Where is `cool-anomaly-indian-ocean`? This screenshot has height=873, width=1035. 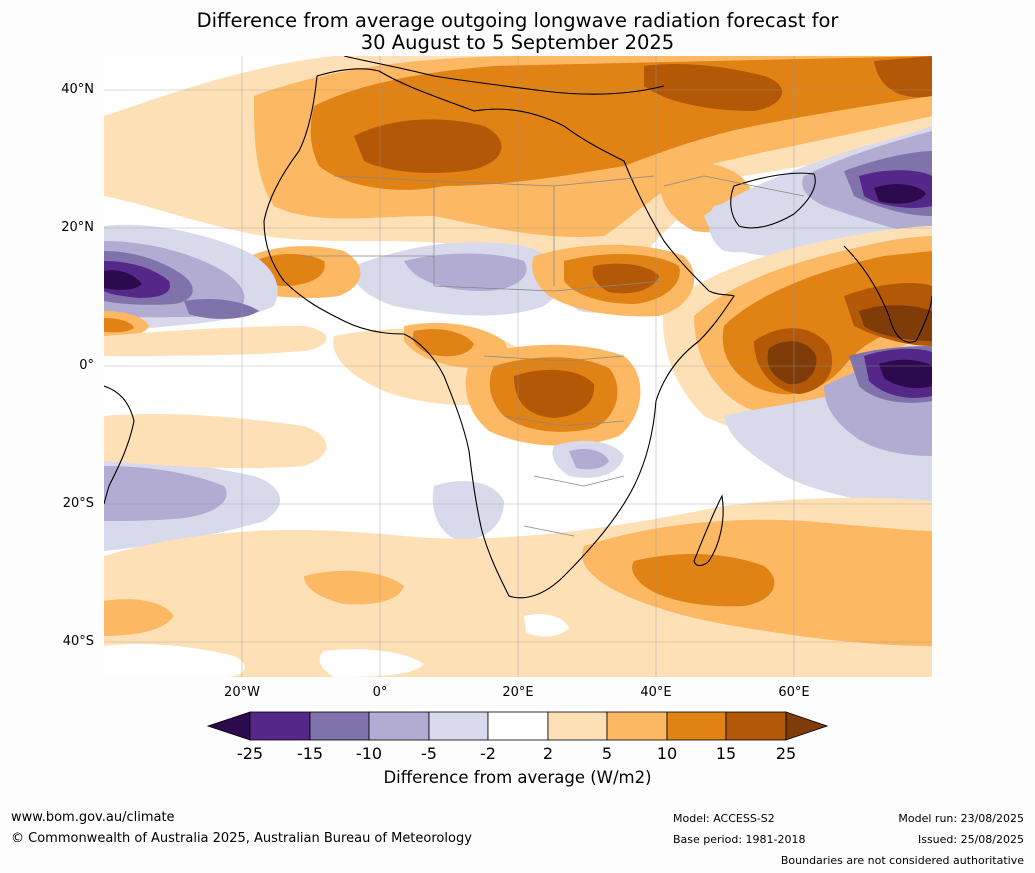 cool-anomaly-indian-ocean is located at coordinates (828, 426).